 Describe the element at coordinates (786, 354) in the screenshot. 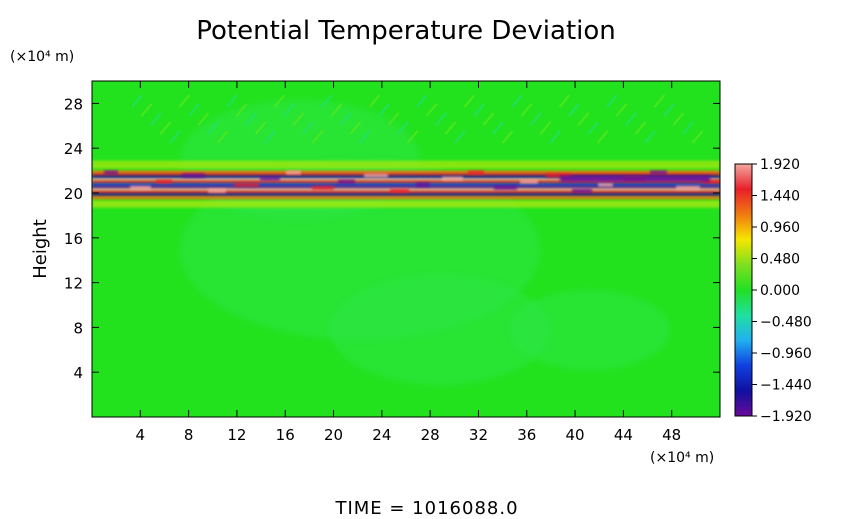

I see `colorbar-tick-label: −0.960` at that location.